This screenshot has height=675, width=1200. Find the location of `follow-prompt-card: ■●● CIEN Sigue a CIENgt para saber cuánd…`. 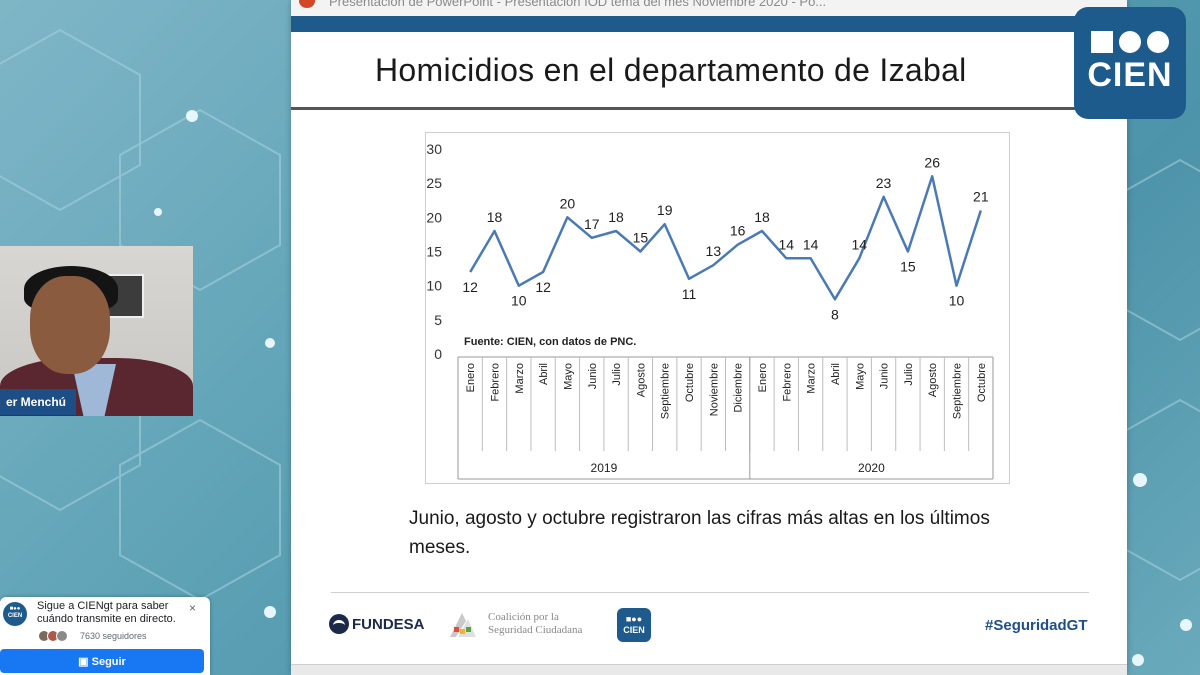

follow-prompt-card: ■●● CIEN Sigue a CIENgt para saber cuánd… is located at coordinates (105, 636).